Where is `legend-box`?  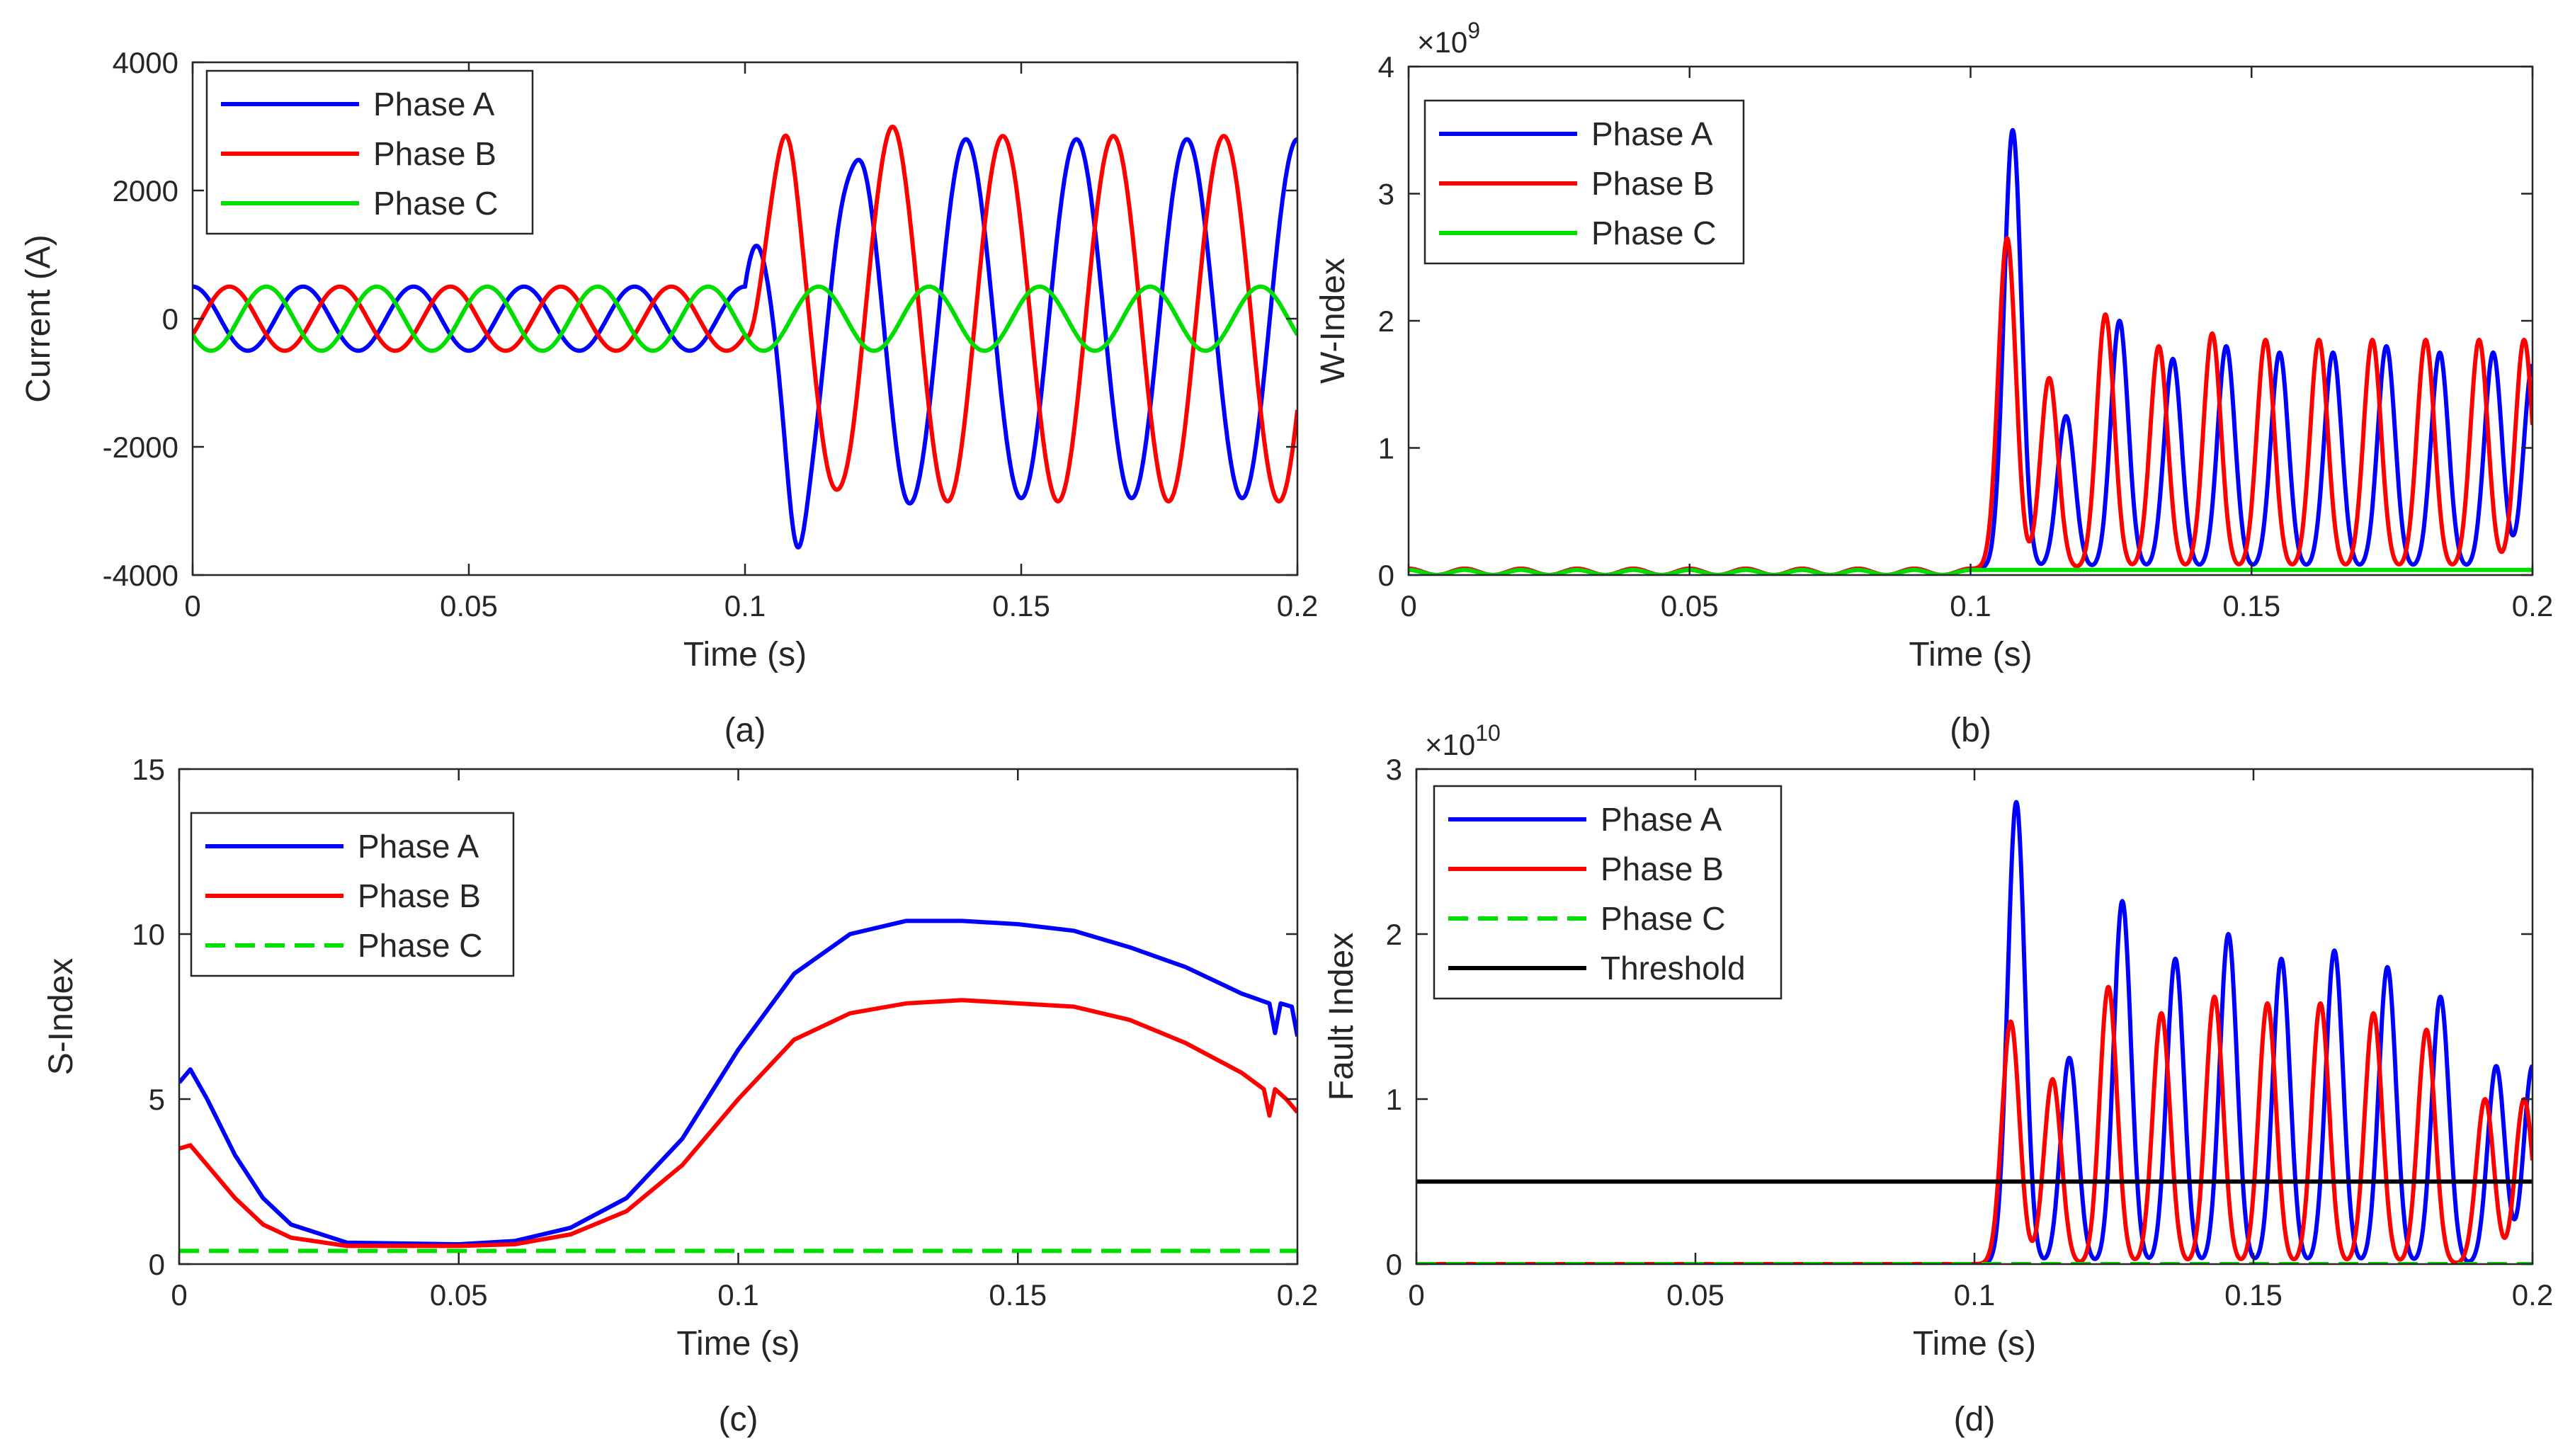 legend-box is located at coordinates (369, 152).